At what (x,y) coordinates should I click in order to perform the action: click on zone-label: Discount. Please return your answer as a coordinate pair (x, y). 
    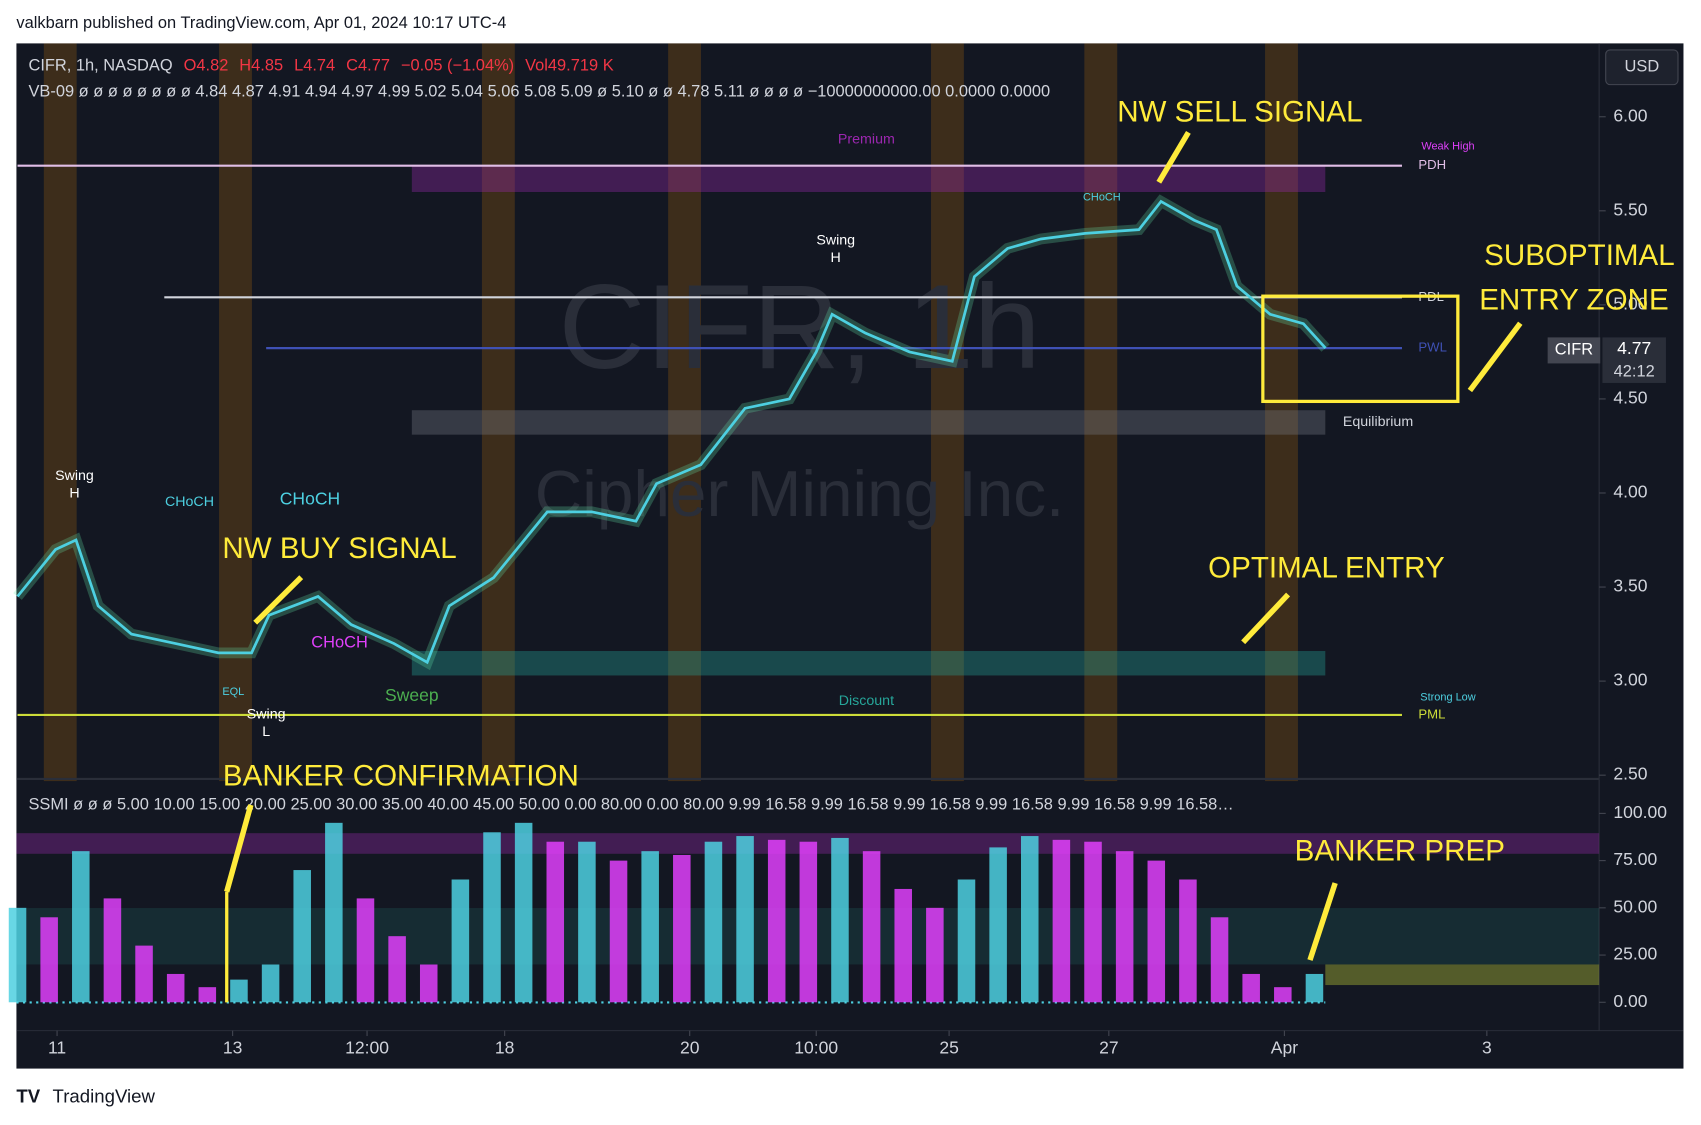
    Looking at the image, I should click on (866, 701).